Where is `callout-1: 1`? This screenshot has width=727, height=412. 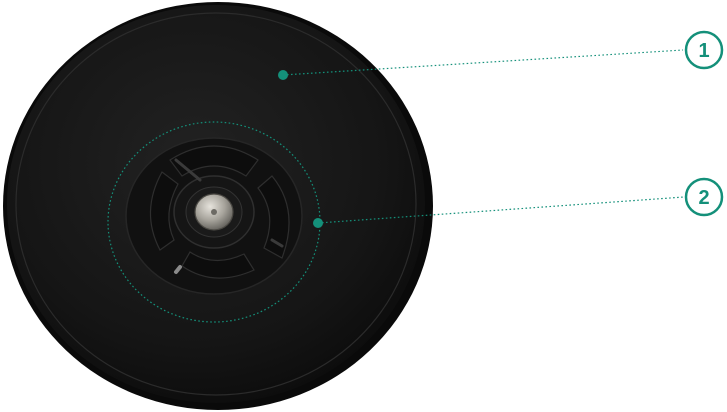
callout-1: 1 is located at coordinates (501, 55).